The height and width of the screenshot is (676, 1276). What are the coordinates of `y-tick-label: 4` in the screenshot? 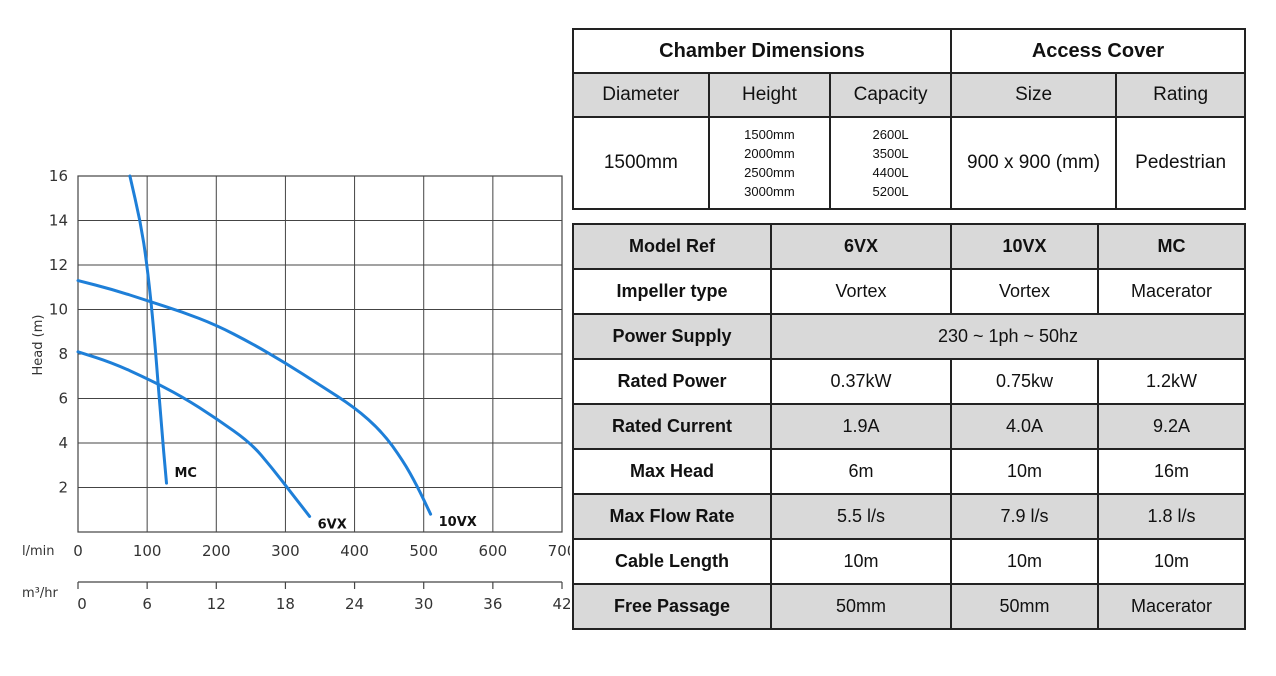 It's located at (63, 443).